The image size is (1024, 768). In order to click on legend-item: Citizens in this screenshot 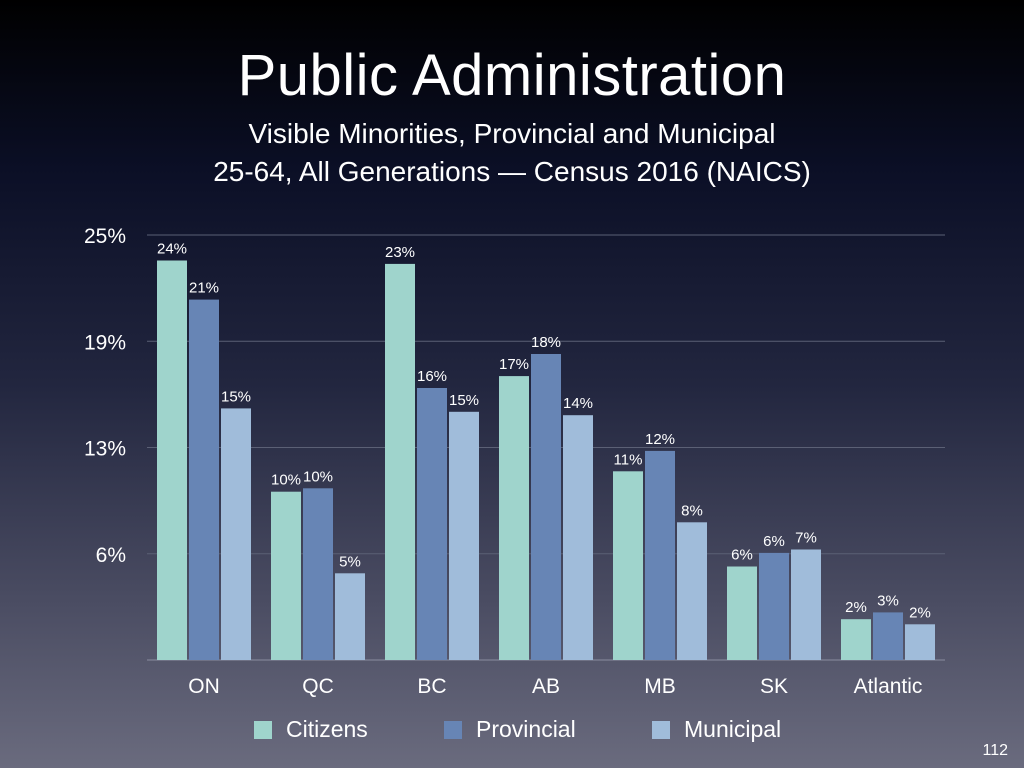, I will do `click(311, 729)`.